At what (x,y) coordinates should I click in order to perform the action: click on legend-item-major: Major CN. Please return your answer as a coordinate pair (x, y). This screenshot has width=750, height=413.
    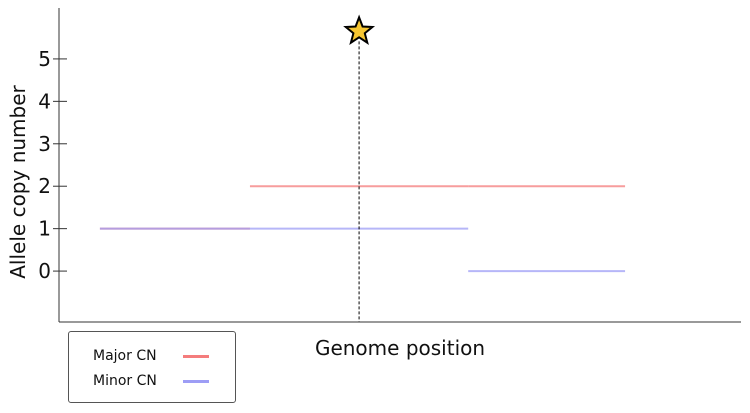
    Looking at the image, I should click on (151, 356).